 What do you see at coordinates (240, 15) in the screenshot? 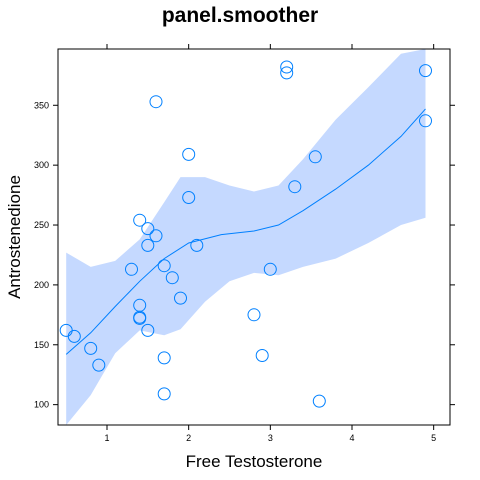
I see `chart-title: panel.smoother` at bounding box center [240, 15].